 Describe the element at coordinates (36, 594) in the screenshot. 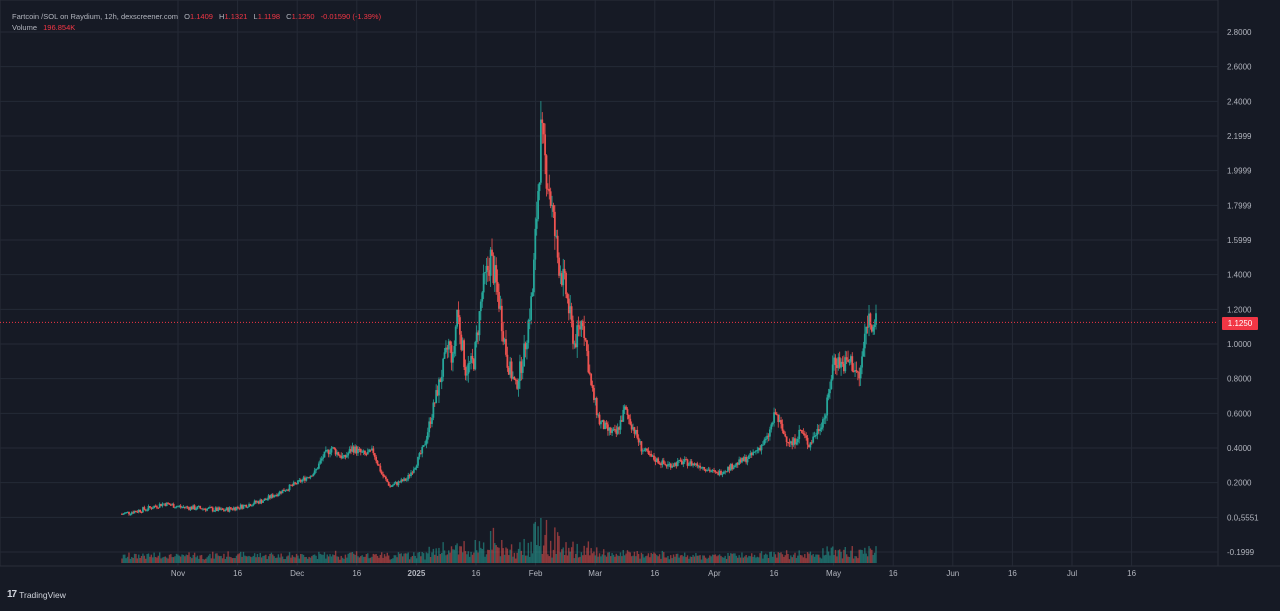

I see `tradingview-brand: 17 TradingView` at that location.